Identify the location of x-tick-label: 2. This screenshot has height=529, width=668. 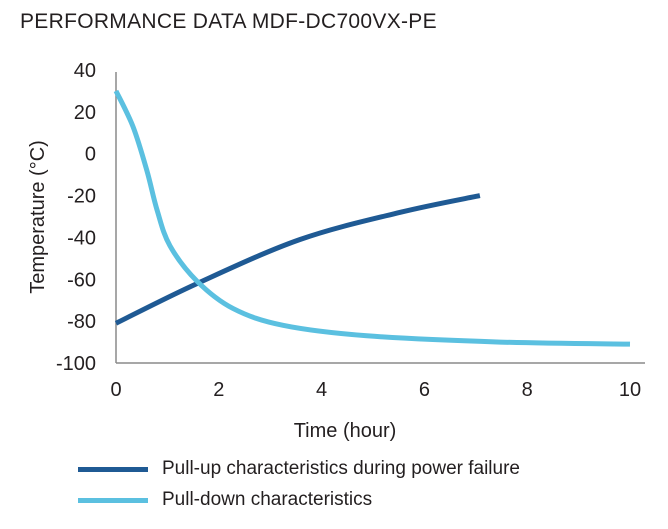
(218, 390).